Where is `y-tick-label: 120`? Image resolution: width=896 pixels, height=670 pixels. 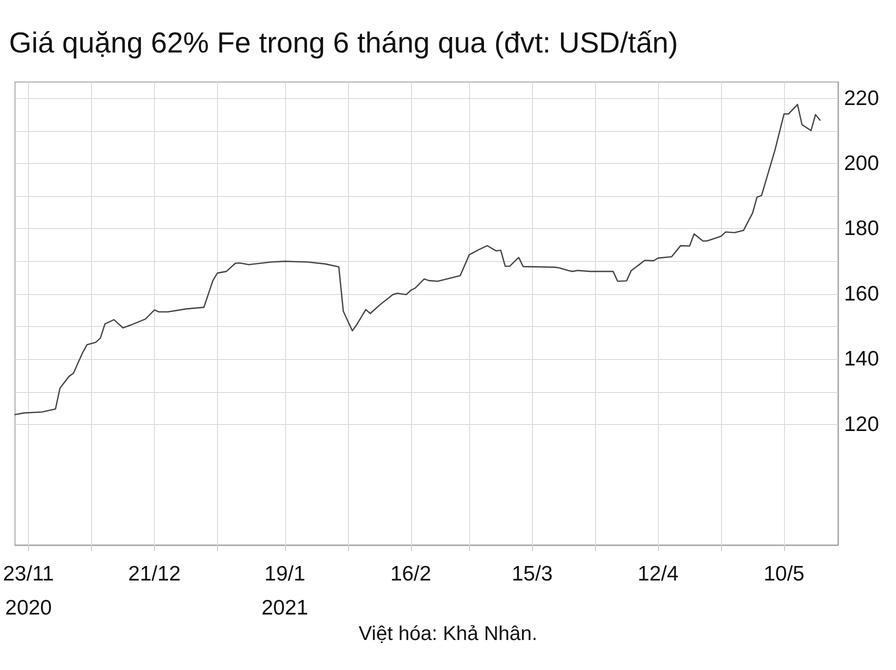 y-tick-label: 120 is located at coordinates (862, 424).